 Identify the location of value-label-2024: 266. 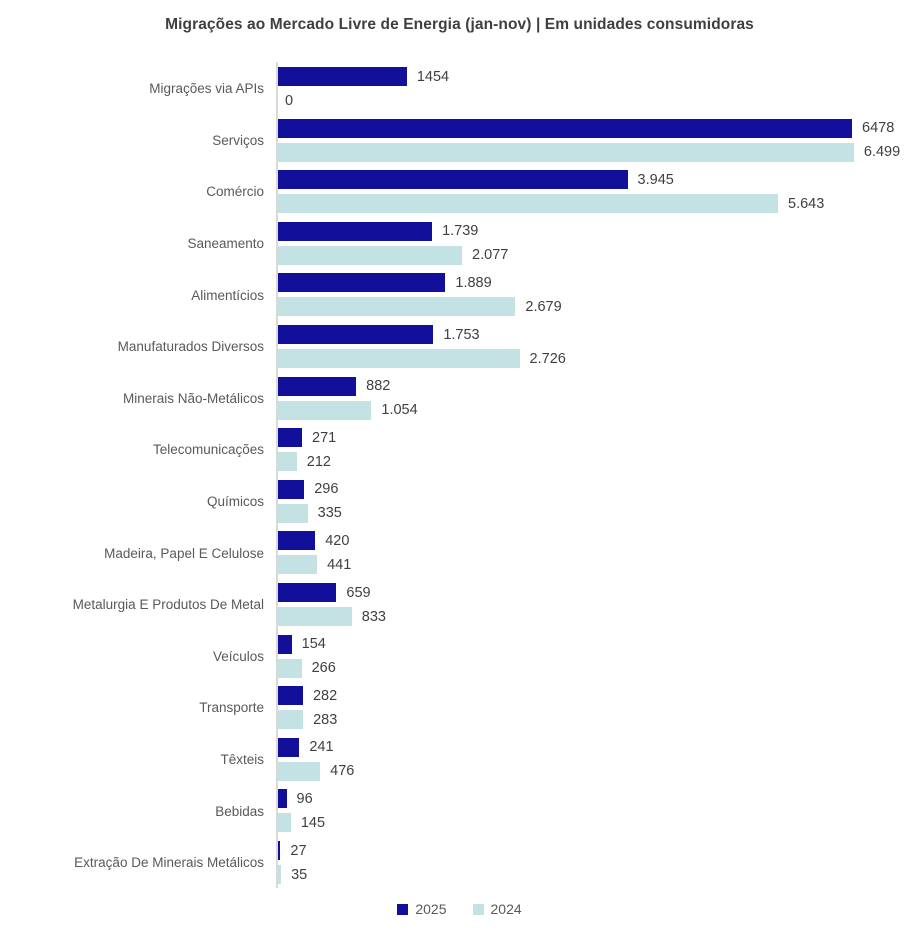
(323, 668).